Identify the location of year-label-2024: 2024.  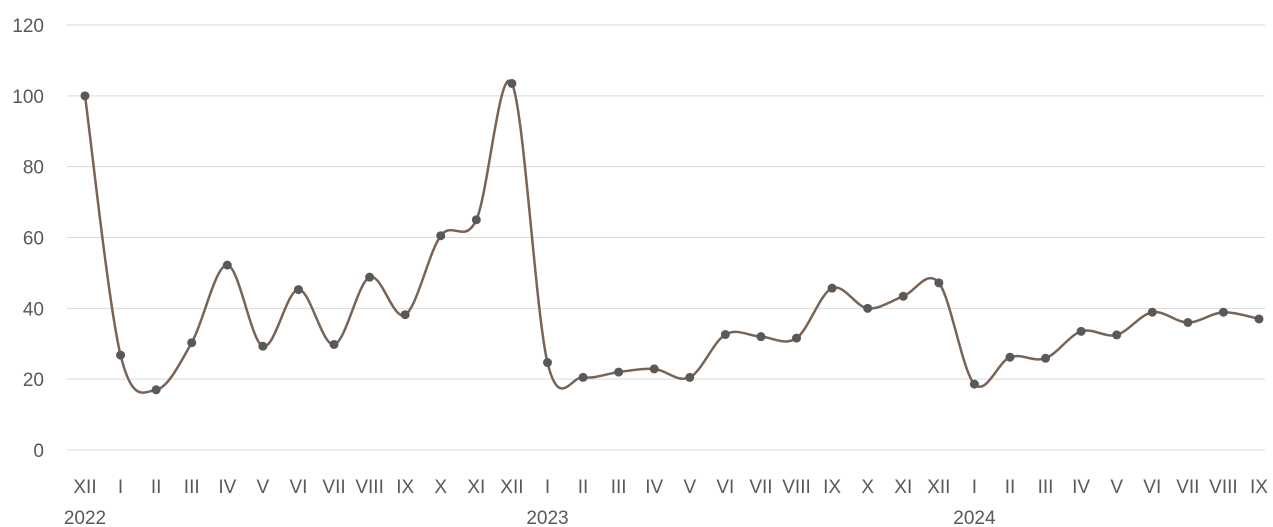
(974, 517).